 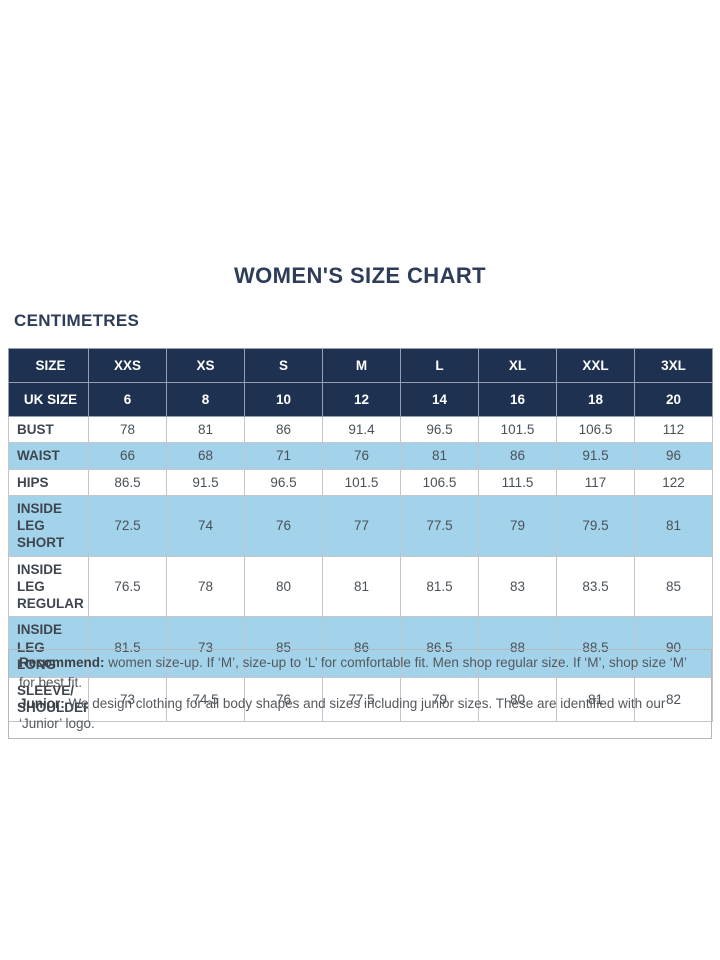 I want to click on value-cell: 72.5, so click(x=127, y=525).